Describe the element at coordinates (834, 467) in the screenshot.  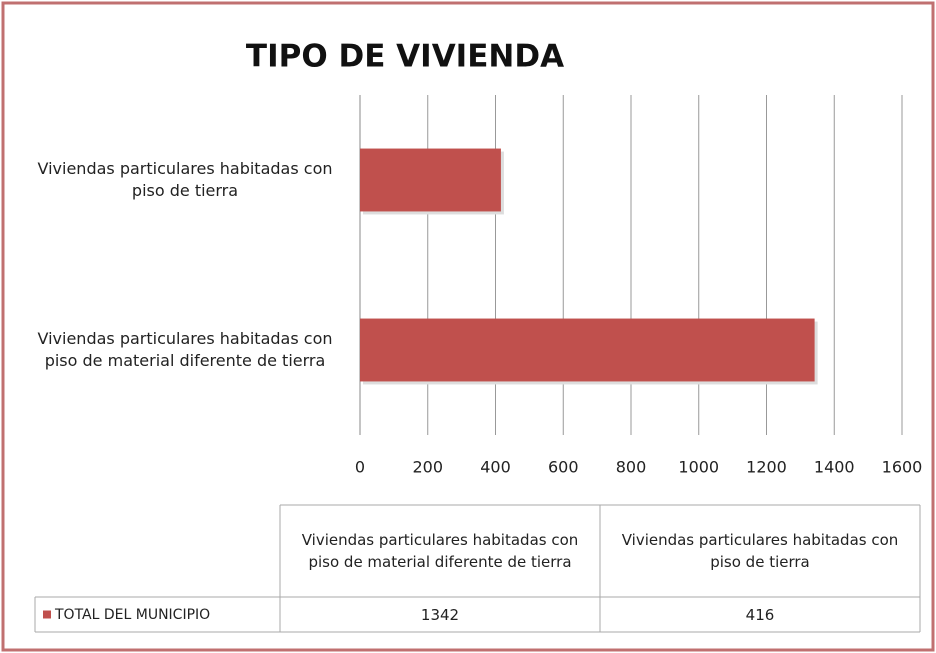
I see `x-tick-label: 1400` at that location.